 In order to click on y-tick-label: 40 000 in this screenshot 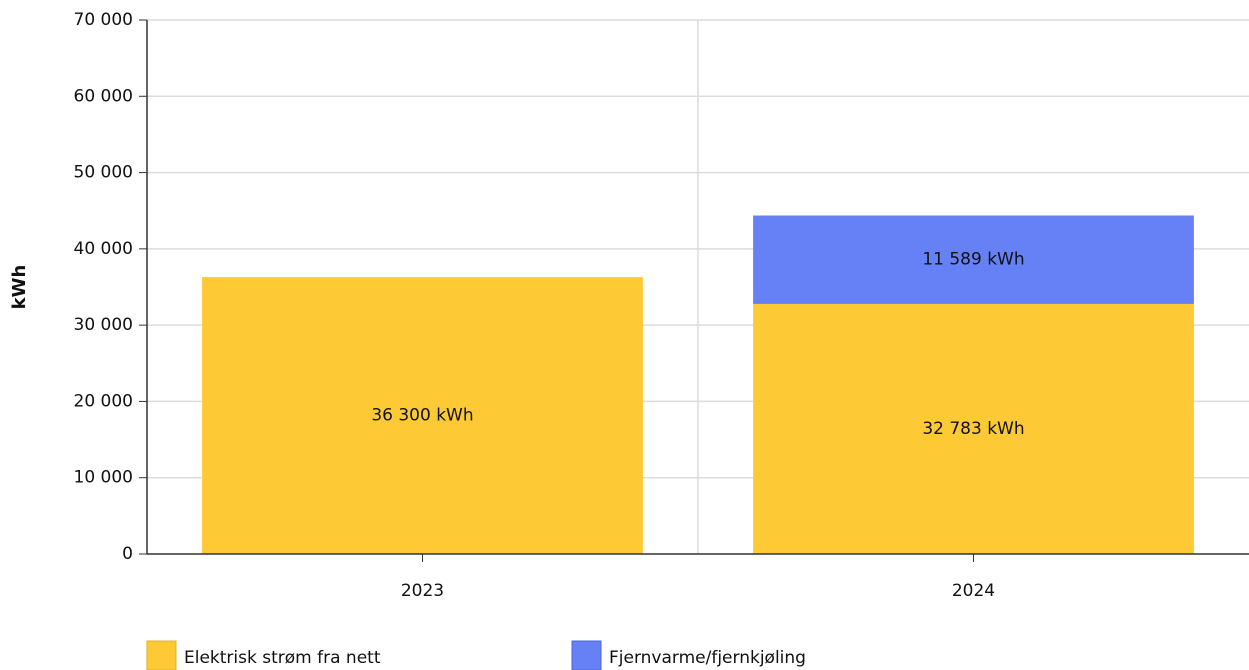, I will do `click(103, 249)`.